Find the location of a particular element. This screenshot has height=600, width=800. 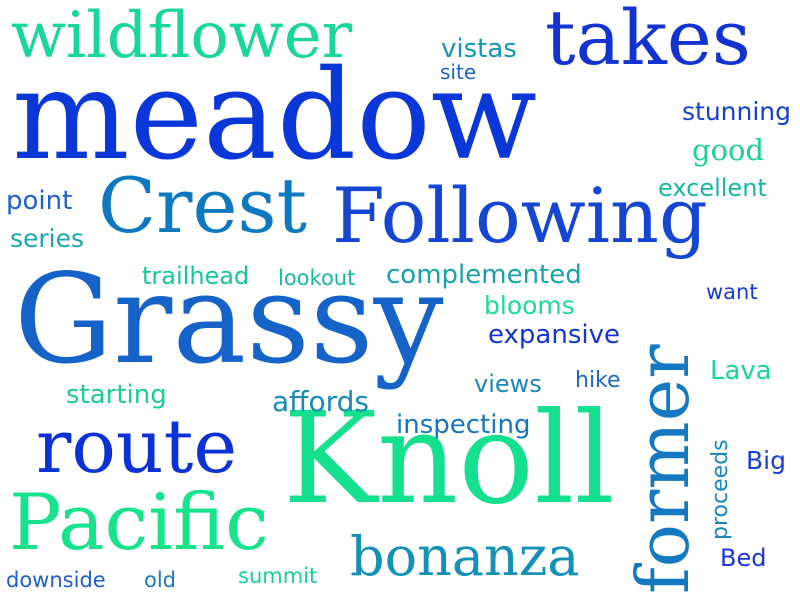

word-wildflower: wildflower is located at coordinates (182, 36).